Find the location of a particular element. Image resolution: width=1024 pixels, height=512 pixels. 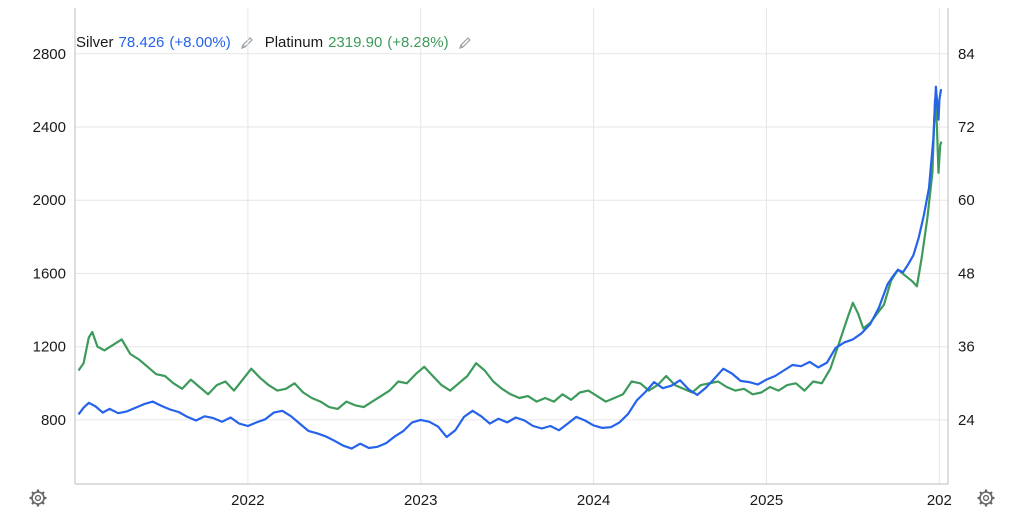

x-tick-label: 2025 is located at coordinates (766, 500).